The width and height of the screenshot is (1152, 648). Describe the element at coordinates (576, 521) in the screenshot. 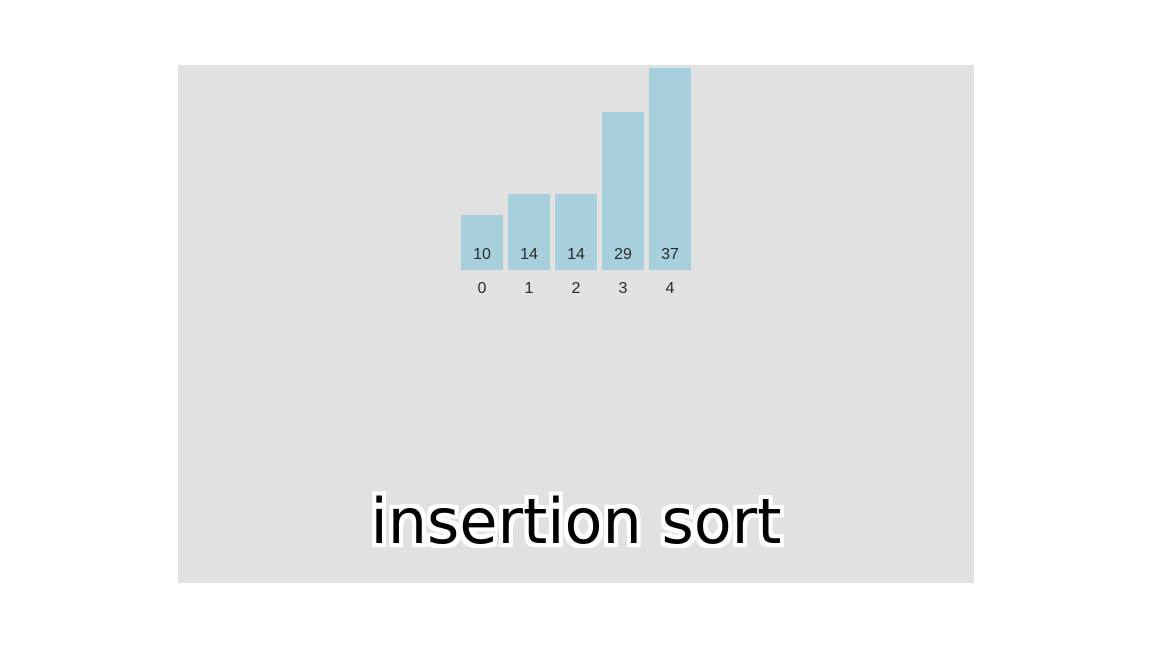

I see `caption-title: insertion sort` at that location.